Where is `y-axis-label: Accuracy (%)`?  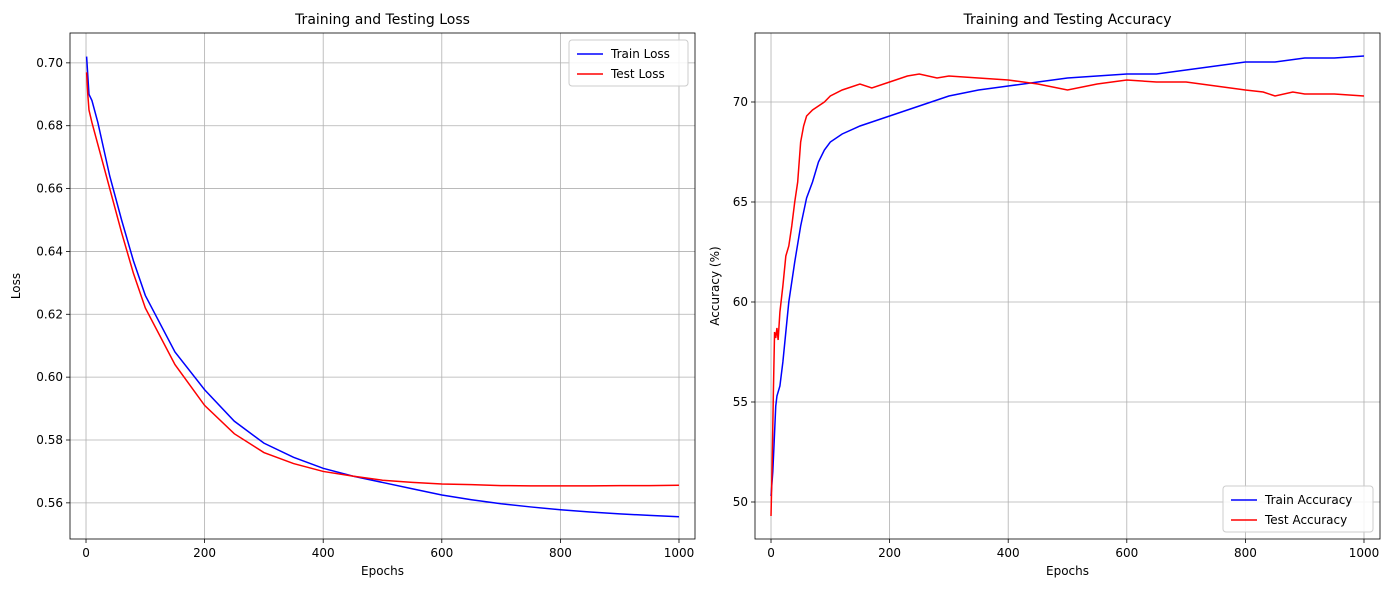
y-axis-label: Accuracy (%) is located at coordinates (715, 285).